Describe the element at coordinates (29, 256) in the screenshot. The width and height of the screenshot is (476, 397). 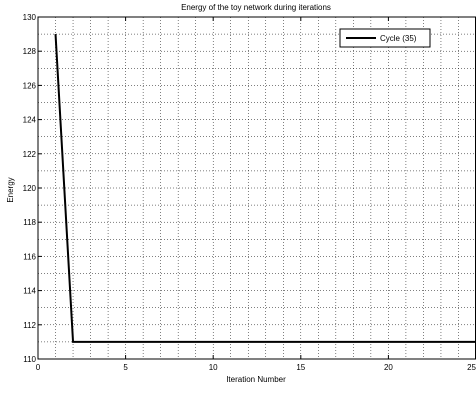
I see `y-tick-label-116: 116` at that location.